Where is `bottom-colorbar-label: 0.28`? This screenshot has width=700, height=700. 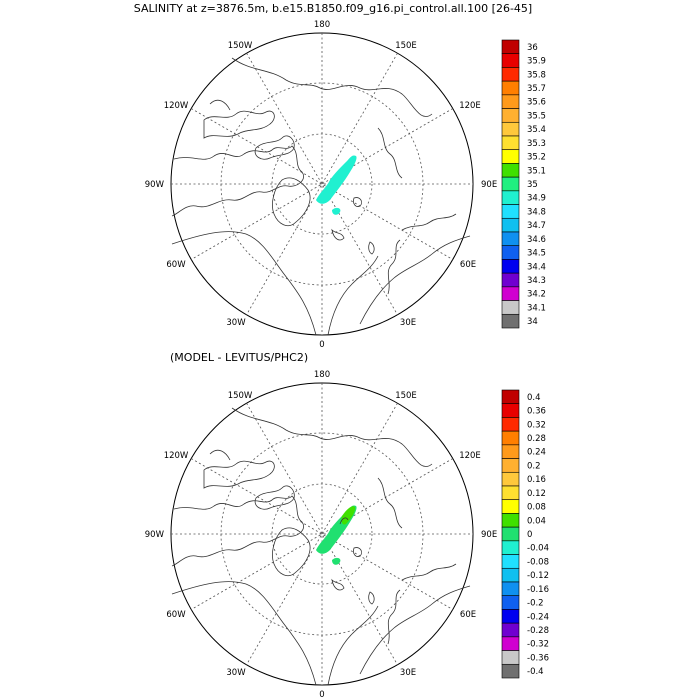
bottom-colorbar-label: 0.28 is located at coordinates (536, 439).